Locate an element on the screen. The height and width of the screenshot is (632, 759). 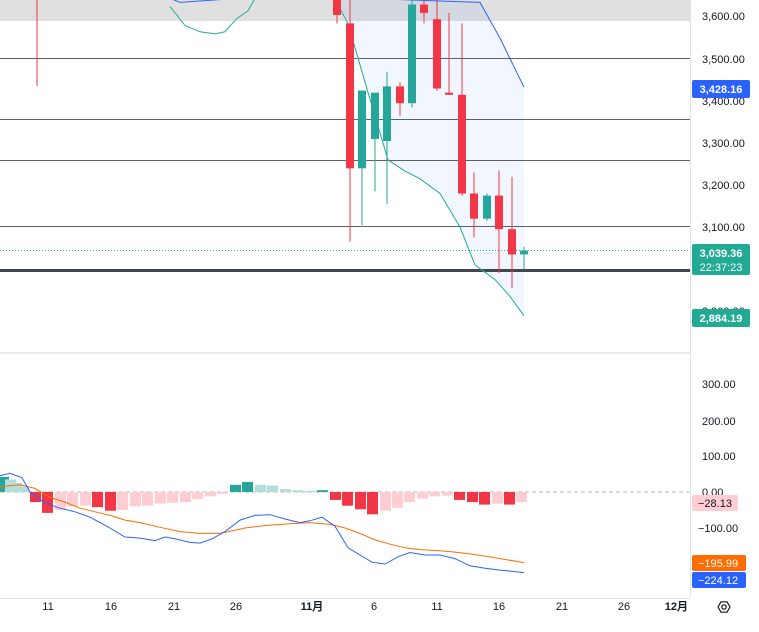
macd-tick: 300.00 is located at coordinates (719, 385).